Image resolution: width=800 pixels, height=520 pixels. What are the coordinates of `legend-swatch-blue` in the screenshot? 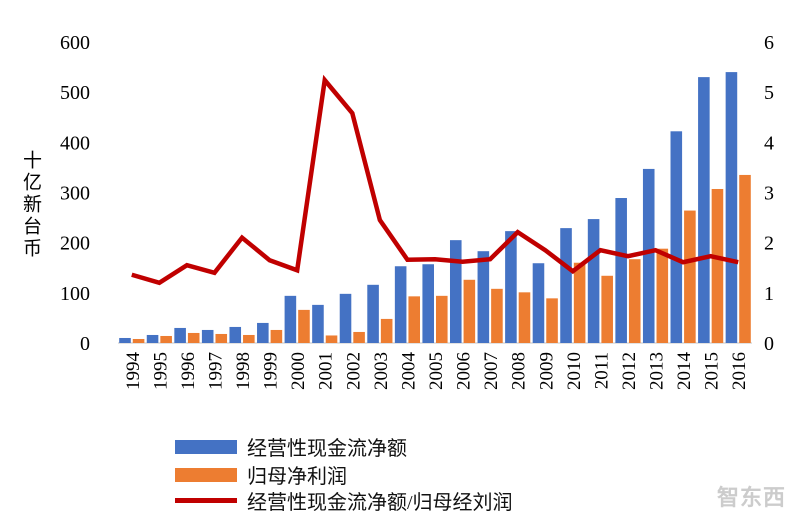 It's located at (206, 446).